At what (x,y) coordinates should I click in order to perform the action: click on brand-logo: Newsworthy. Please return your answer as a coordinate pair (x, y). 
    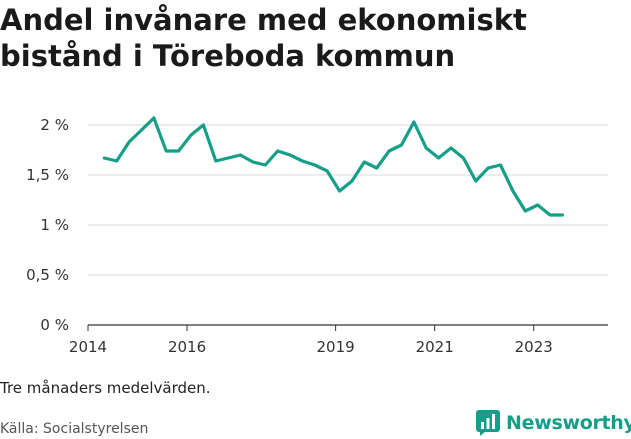
    Looking at the image, I should click on (553, 423).